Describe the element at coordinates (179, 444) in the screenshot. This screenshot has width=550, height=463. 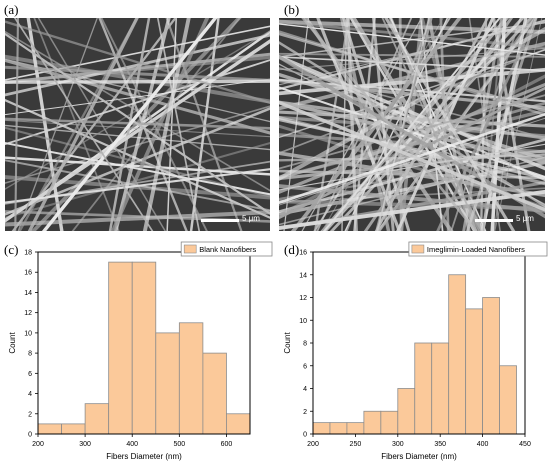
I see `x-tick-label: 500` at that location.